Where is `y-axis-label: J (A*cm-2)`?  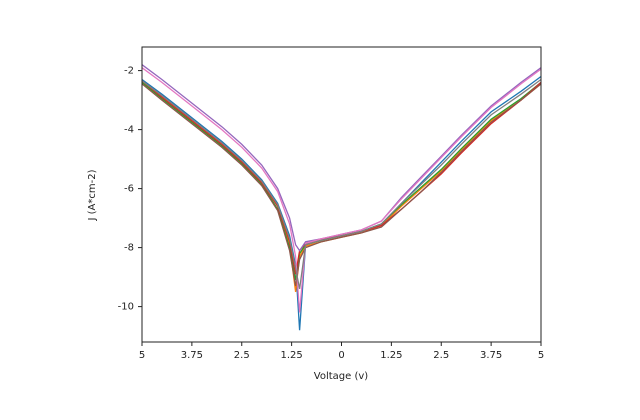
y-axis-label: J (A*cm-2) is located at coordinates (92, 195).